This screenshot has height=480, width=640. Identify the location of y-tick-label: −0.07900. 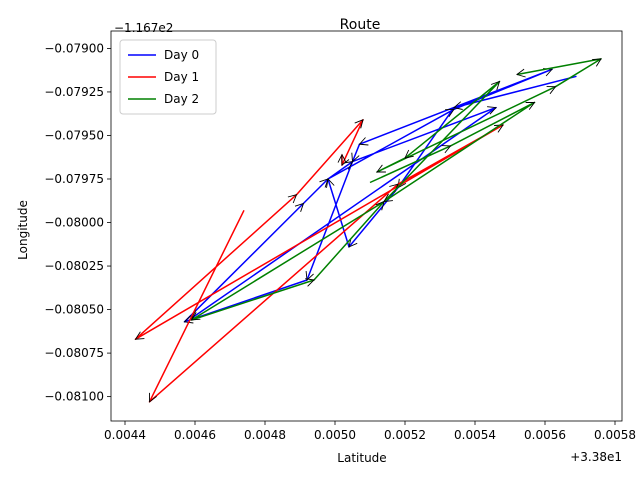
(74, 48).